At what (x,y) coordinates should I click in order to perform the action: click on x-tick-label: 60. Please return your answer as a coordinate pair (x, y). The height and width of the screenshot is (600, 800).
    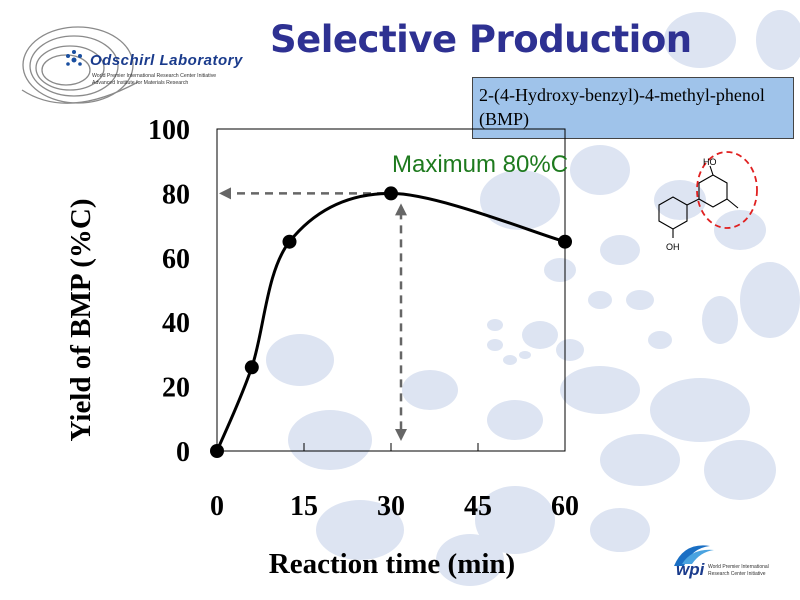
    Looking at the image, I should click on (565, 506).